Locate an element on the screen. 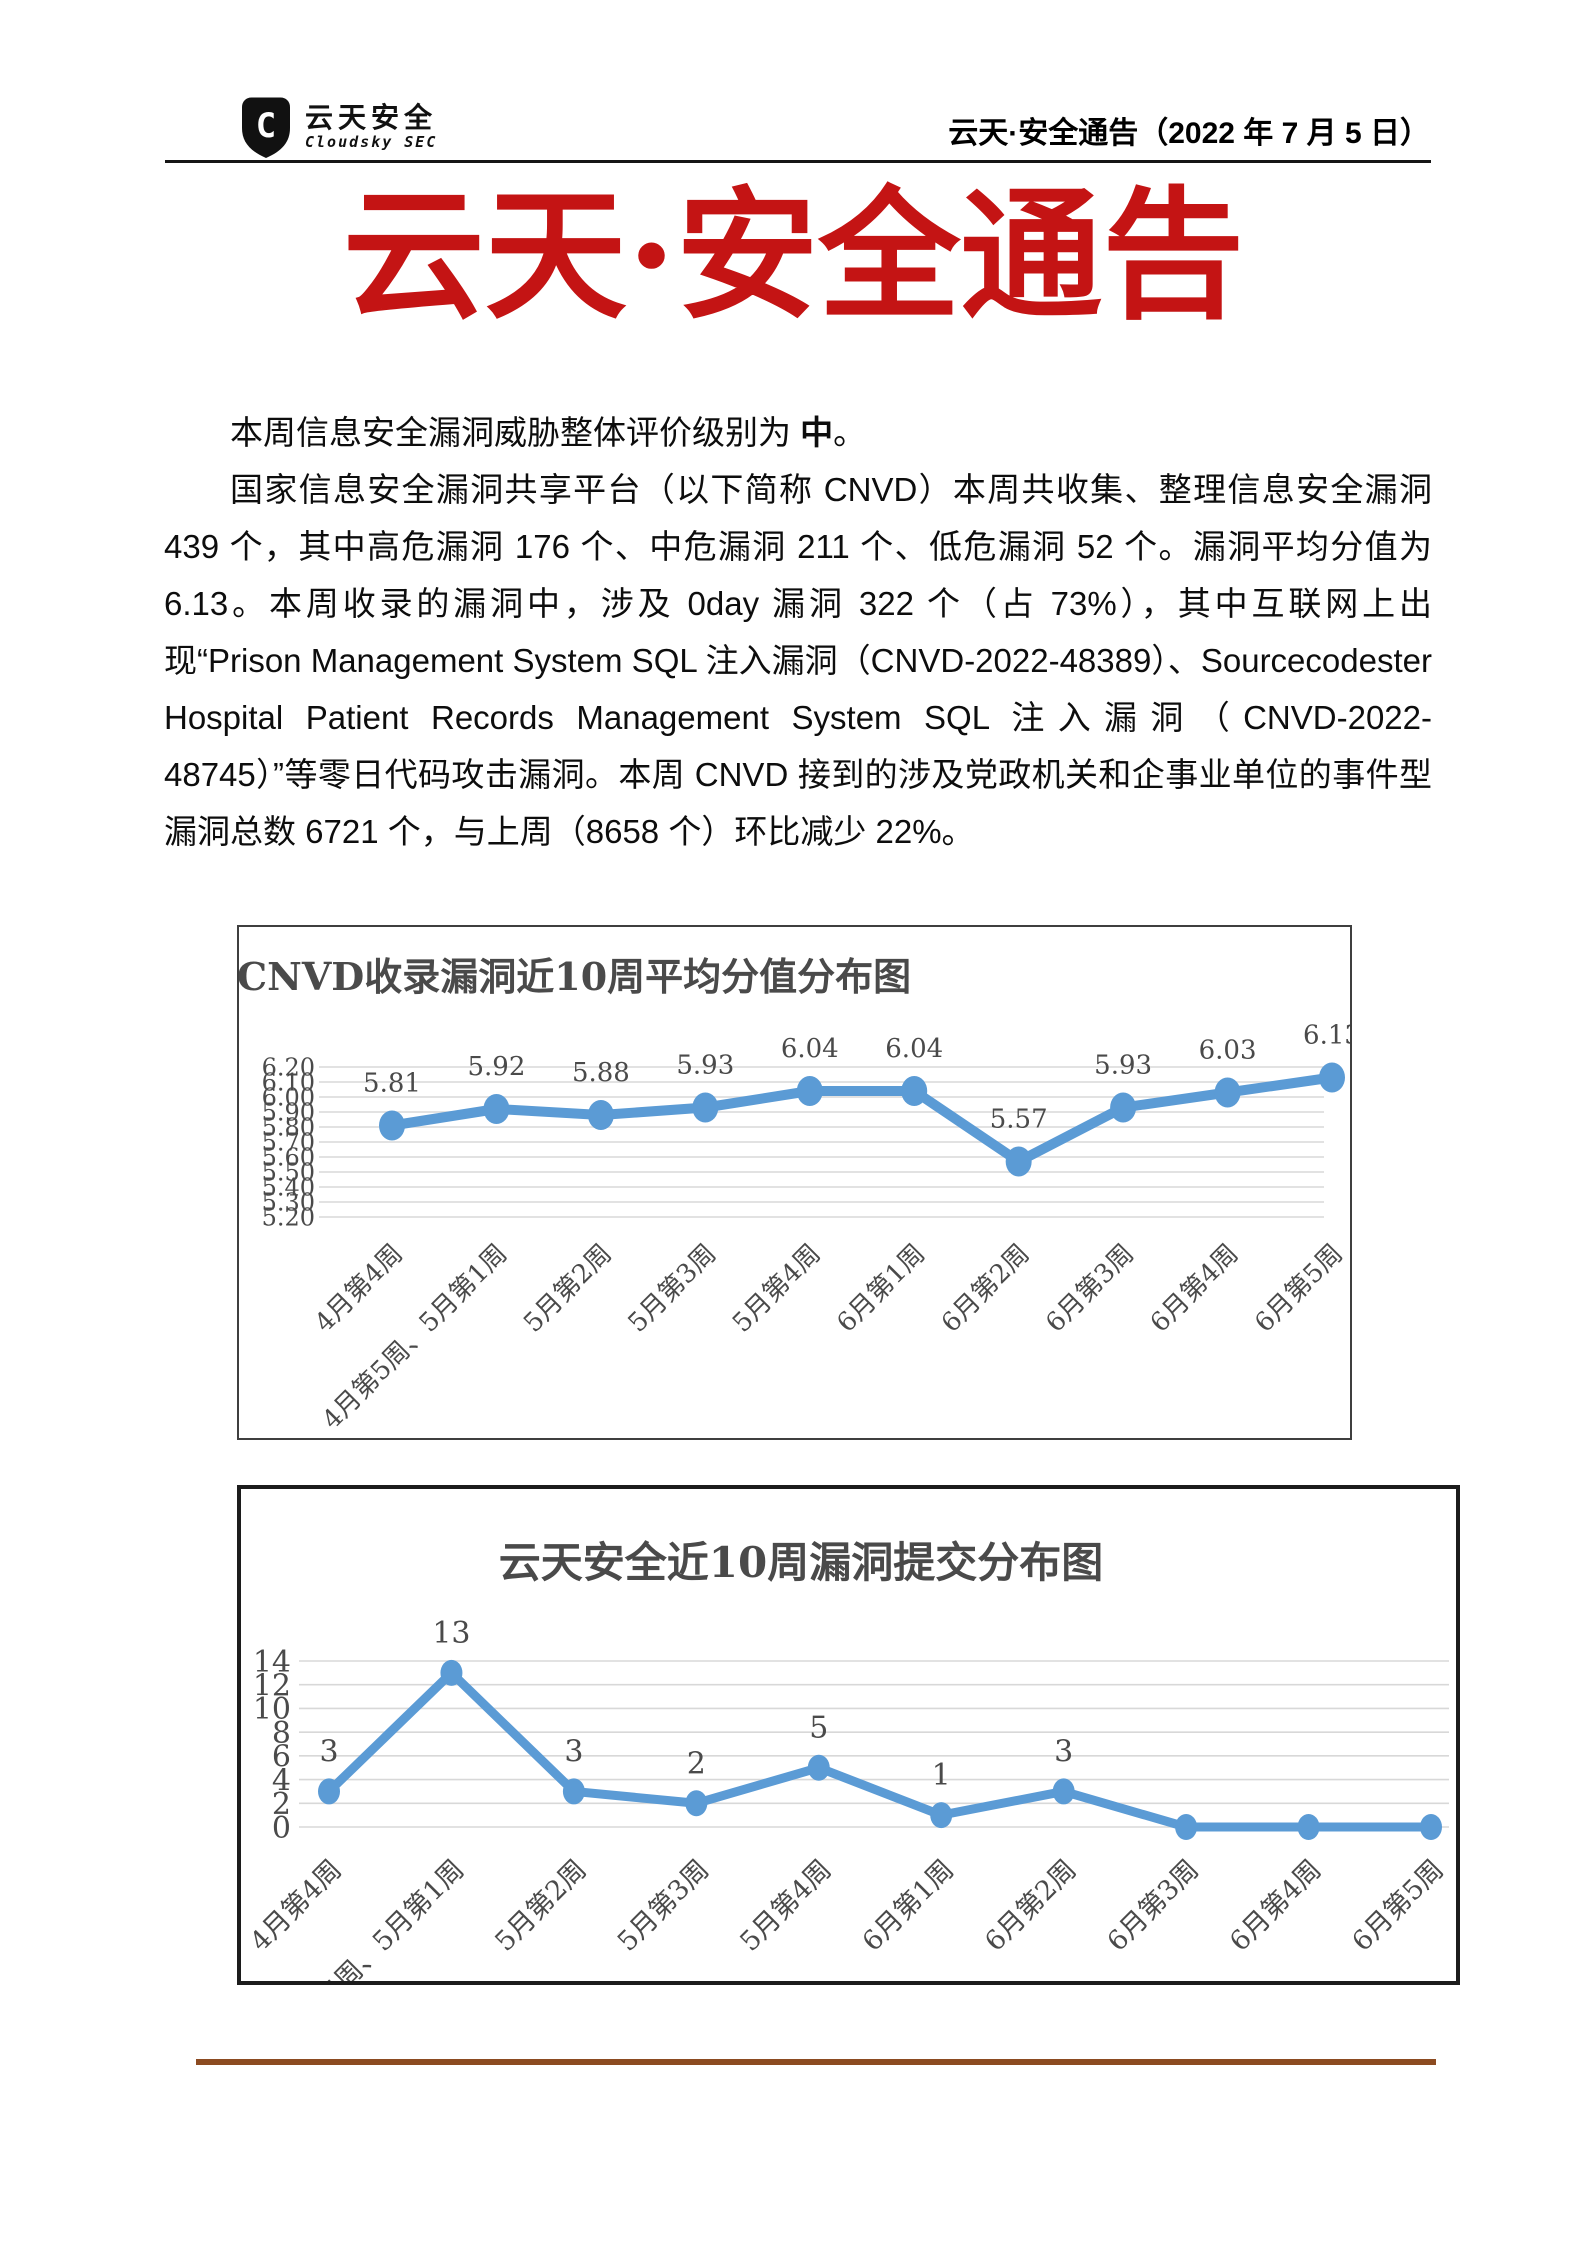 The height and width of the screenshot is (2245, 1587). y-axis-tick-label: 5.90 is located at coordinates (288, 1113).